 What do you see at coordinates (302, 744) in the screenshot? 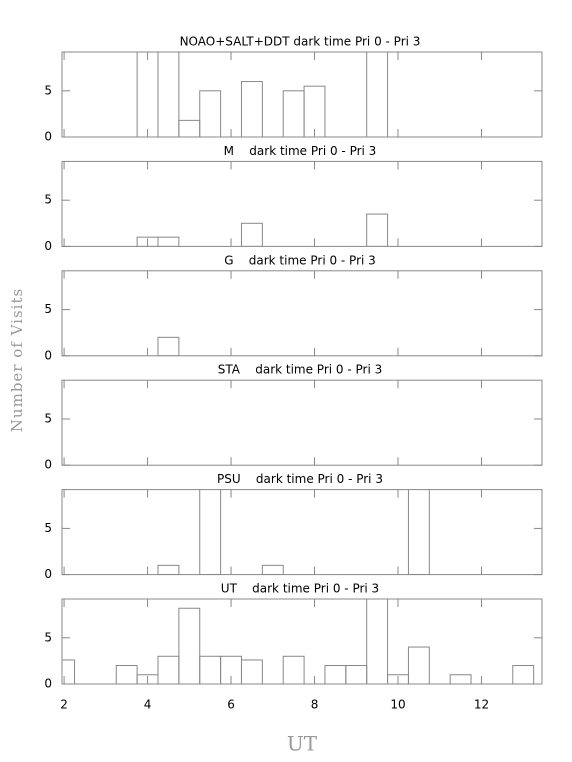
I see `x-axis-label: UT` at bounding box center [302, 744].